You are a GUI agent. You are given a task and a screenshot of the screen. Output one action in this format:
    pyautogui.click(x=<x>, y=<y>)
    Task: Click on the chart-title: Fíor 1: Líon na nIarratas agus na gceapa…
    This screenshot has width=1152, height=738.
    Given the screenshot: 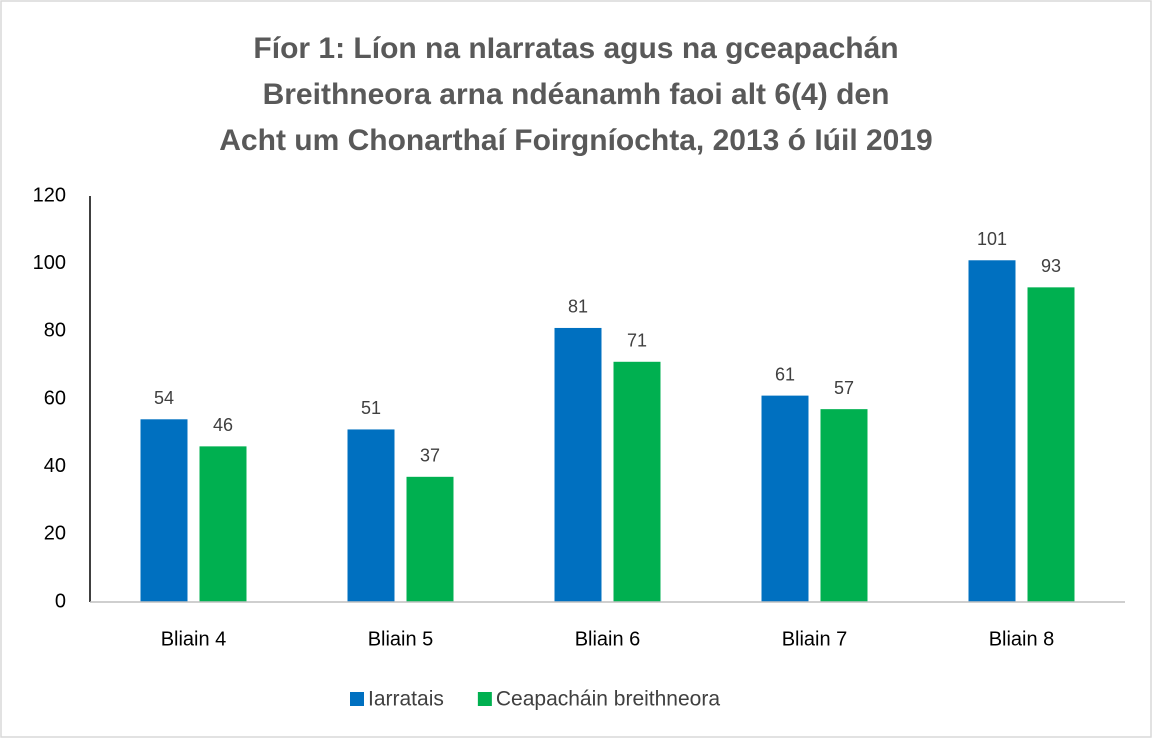 What is the action you would take?
    pyautogui.click(x=575, y=48)
    